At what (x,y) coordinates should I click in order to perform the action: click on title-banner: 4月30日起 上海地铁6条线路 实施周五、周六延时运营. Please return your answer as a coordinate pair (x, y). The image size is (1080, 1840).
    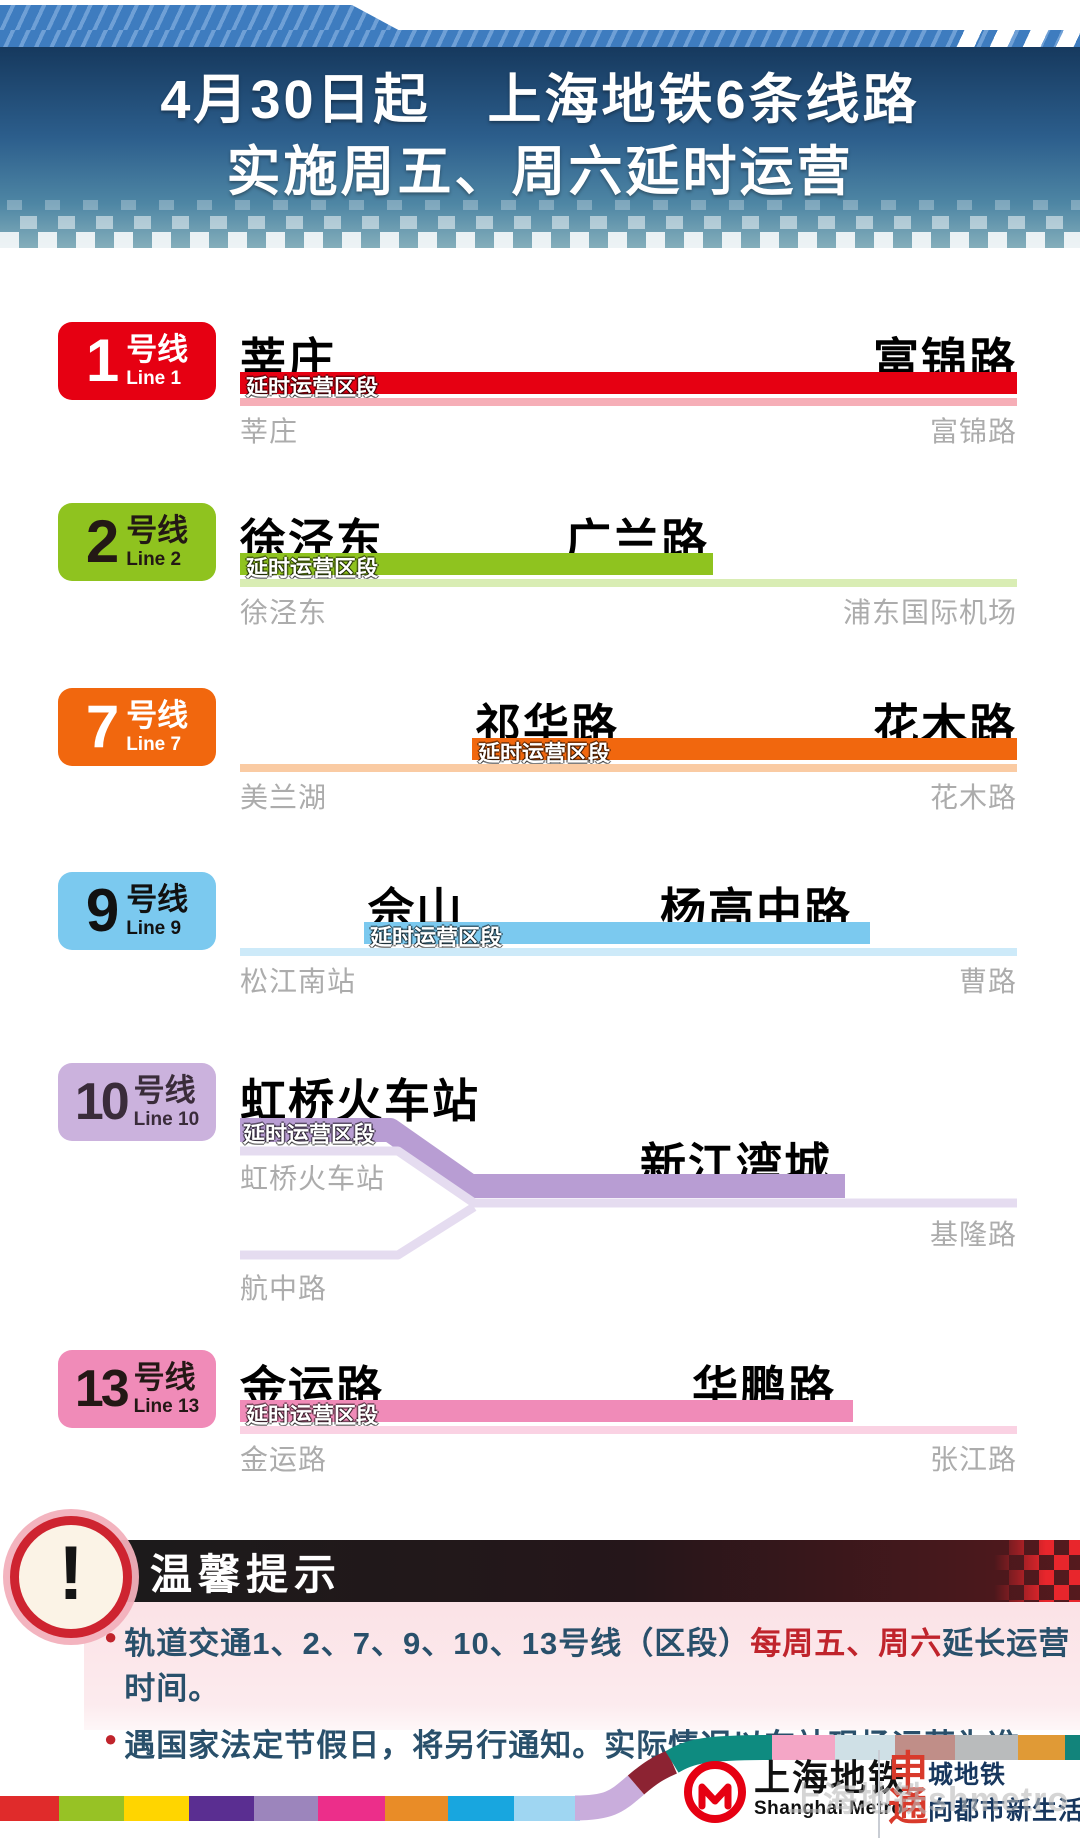
    Looking at the image, I should click on (540, 147).